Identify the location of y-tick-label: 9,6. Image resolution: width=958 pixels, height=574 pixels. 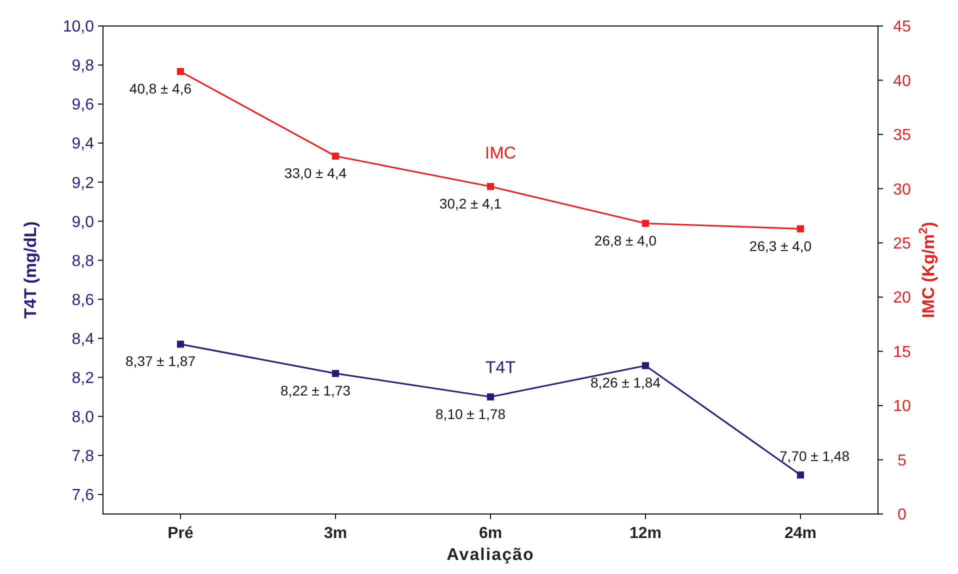
(83, 105).